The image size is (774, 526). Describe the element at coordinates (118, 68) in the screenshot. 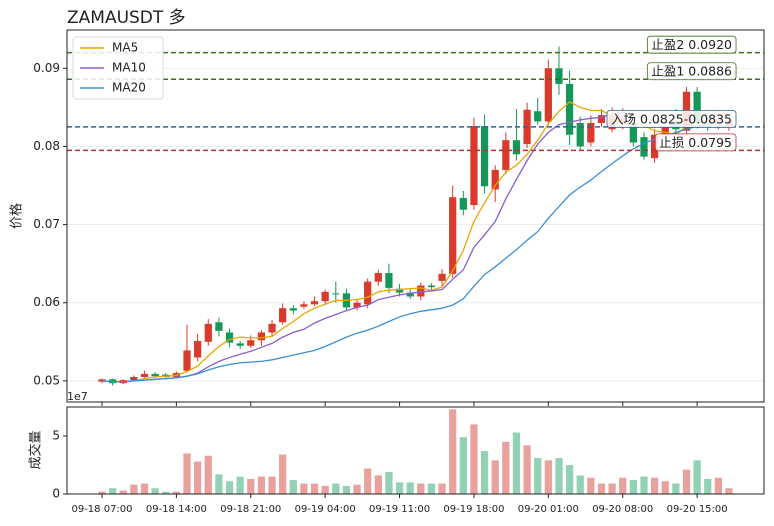

I see `legend: MA5 MA10 MA20` at that location.